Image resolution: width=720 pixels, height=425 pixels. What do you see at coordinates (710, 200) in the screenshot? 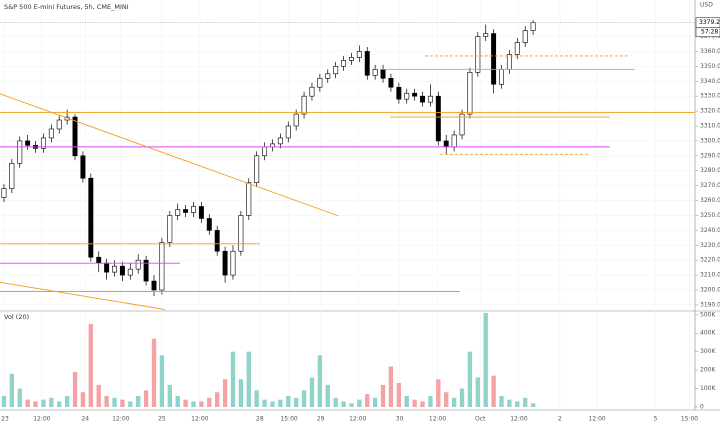
I see `y-tick-label: 3260.00` at bounding box center [710, 200].